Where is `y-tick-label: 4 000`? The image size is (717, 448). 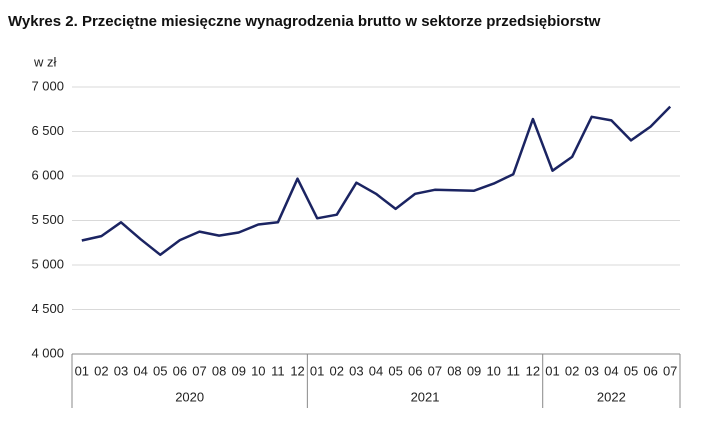 y-tick-label: 4 000 is located at coordinates (47, 352).